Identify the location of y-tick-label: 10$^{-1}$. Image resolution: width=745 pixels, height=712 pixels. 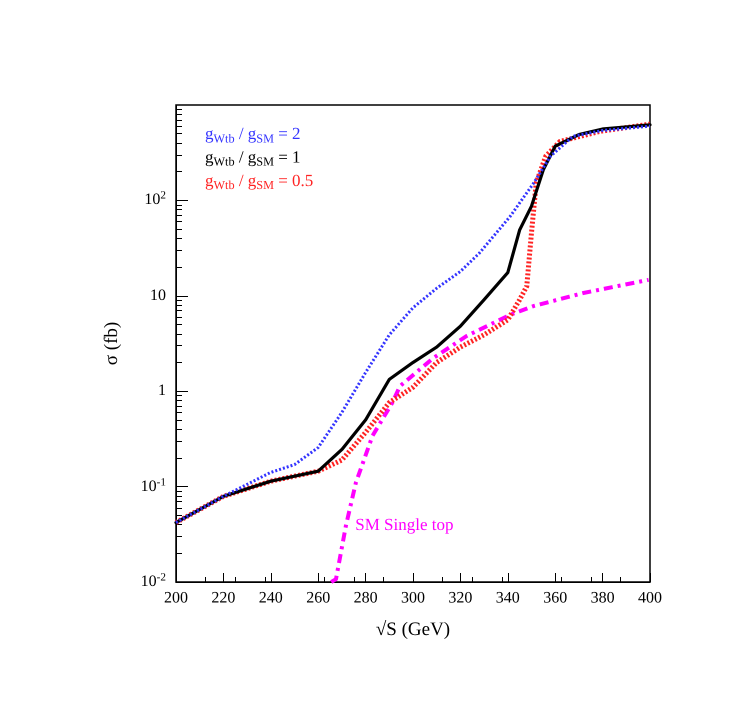
(153, 486).